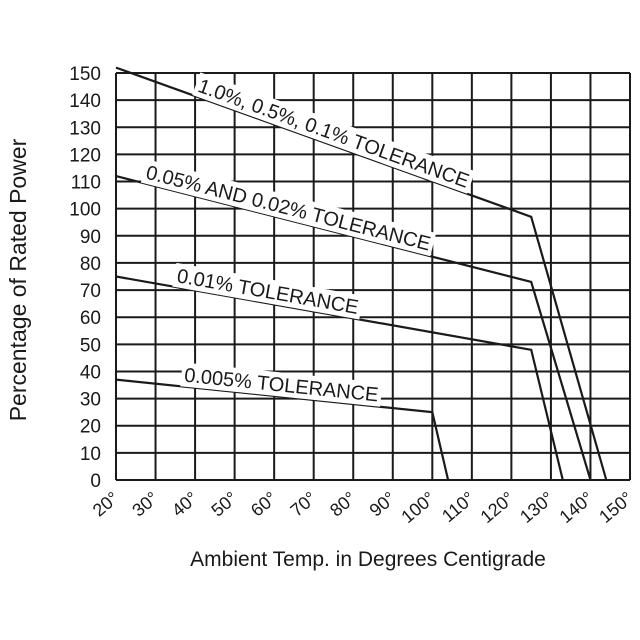 This screenshot has width=640, height=640. Describe the element at coordinates (90, 264) in the screenshot. I see `y-tick-label: 80` at that location.